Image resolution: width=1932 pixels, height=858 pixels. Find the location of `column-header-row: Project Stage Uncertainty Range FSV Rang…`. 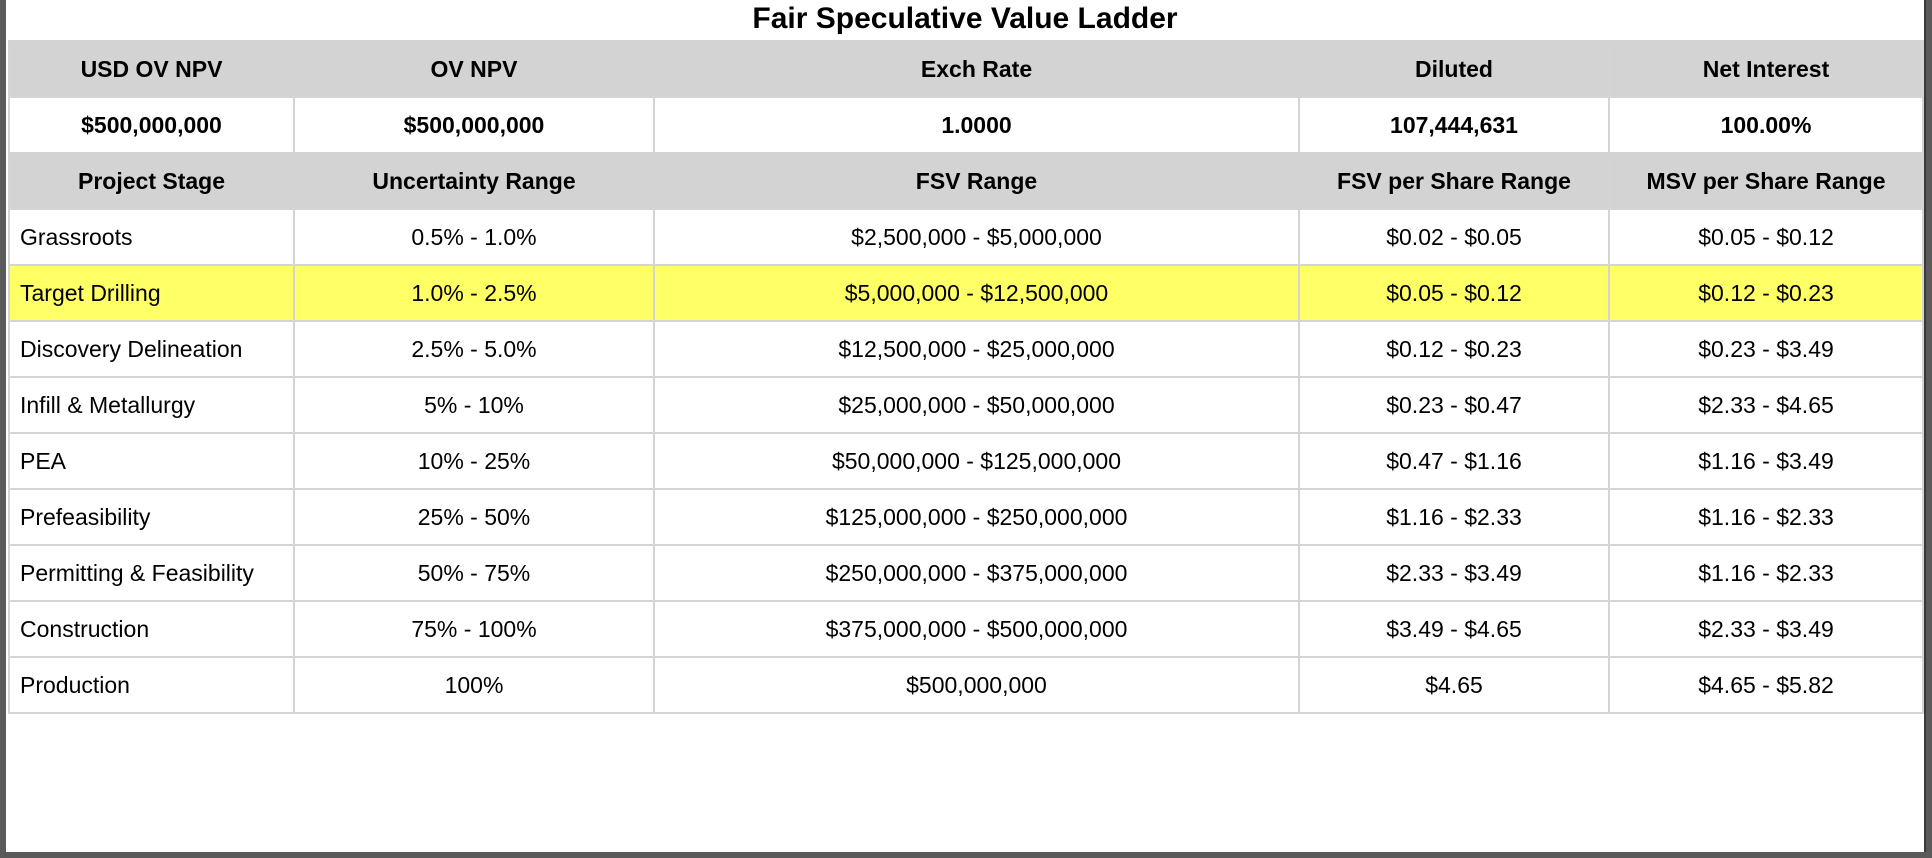

column-header-row: Project Stage Uncertainty Range FSV Rang… is located at coordinates (966, 181).